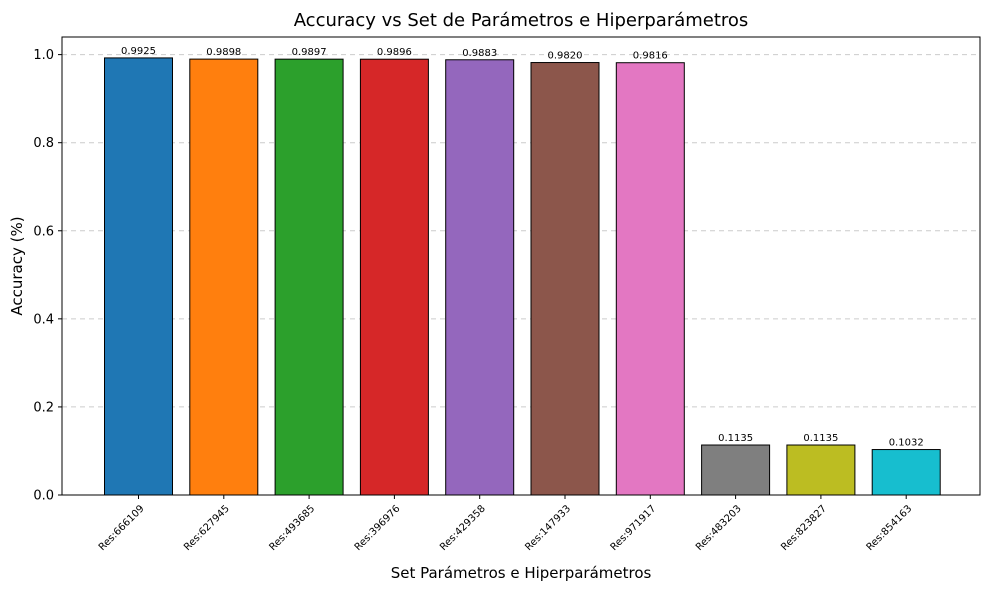 The image size is (989, 590). Describe the element at coordinates (480, 277) in the screenshot. I see `bar-res429358` at that location.